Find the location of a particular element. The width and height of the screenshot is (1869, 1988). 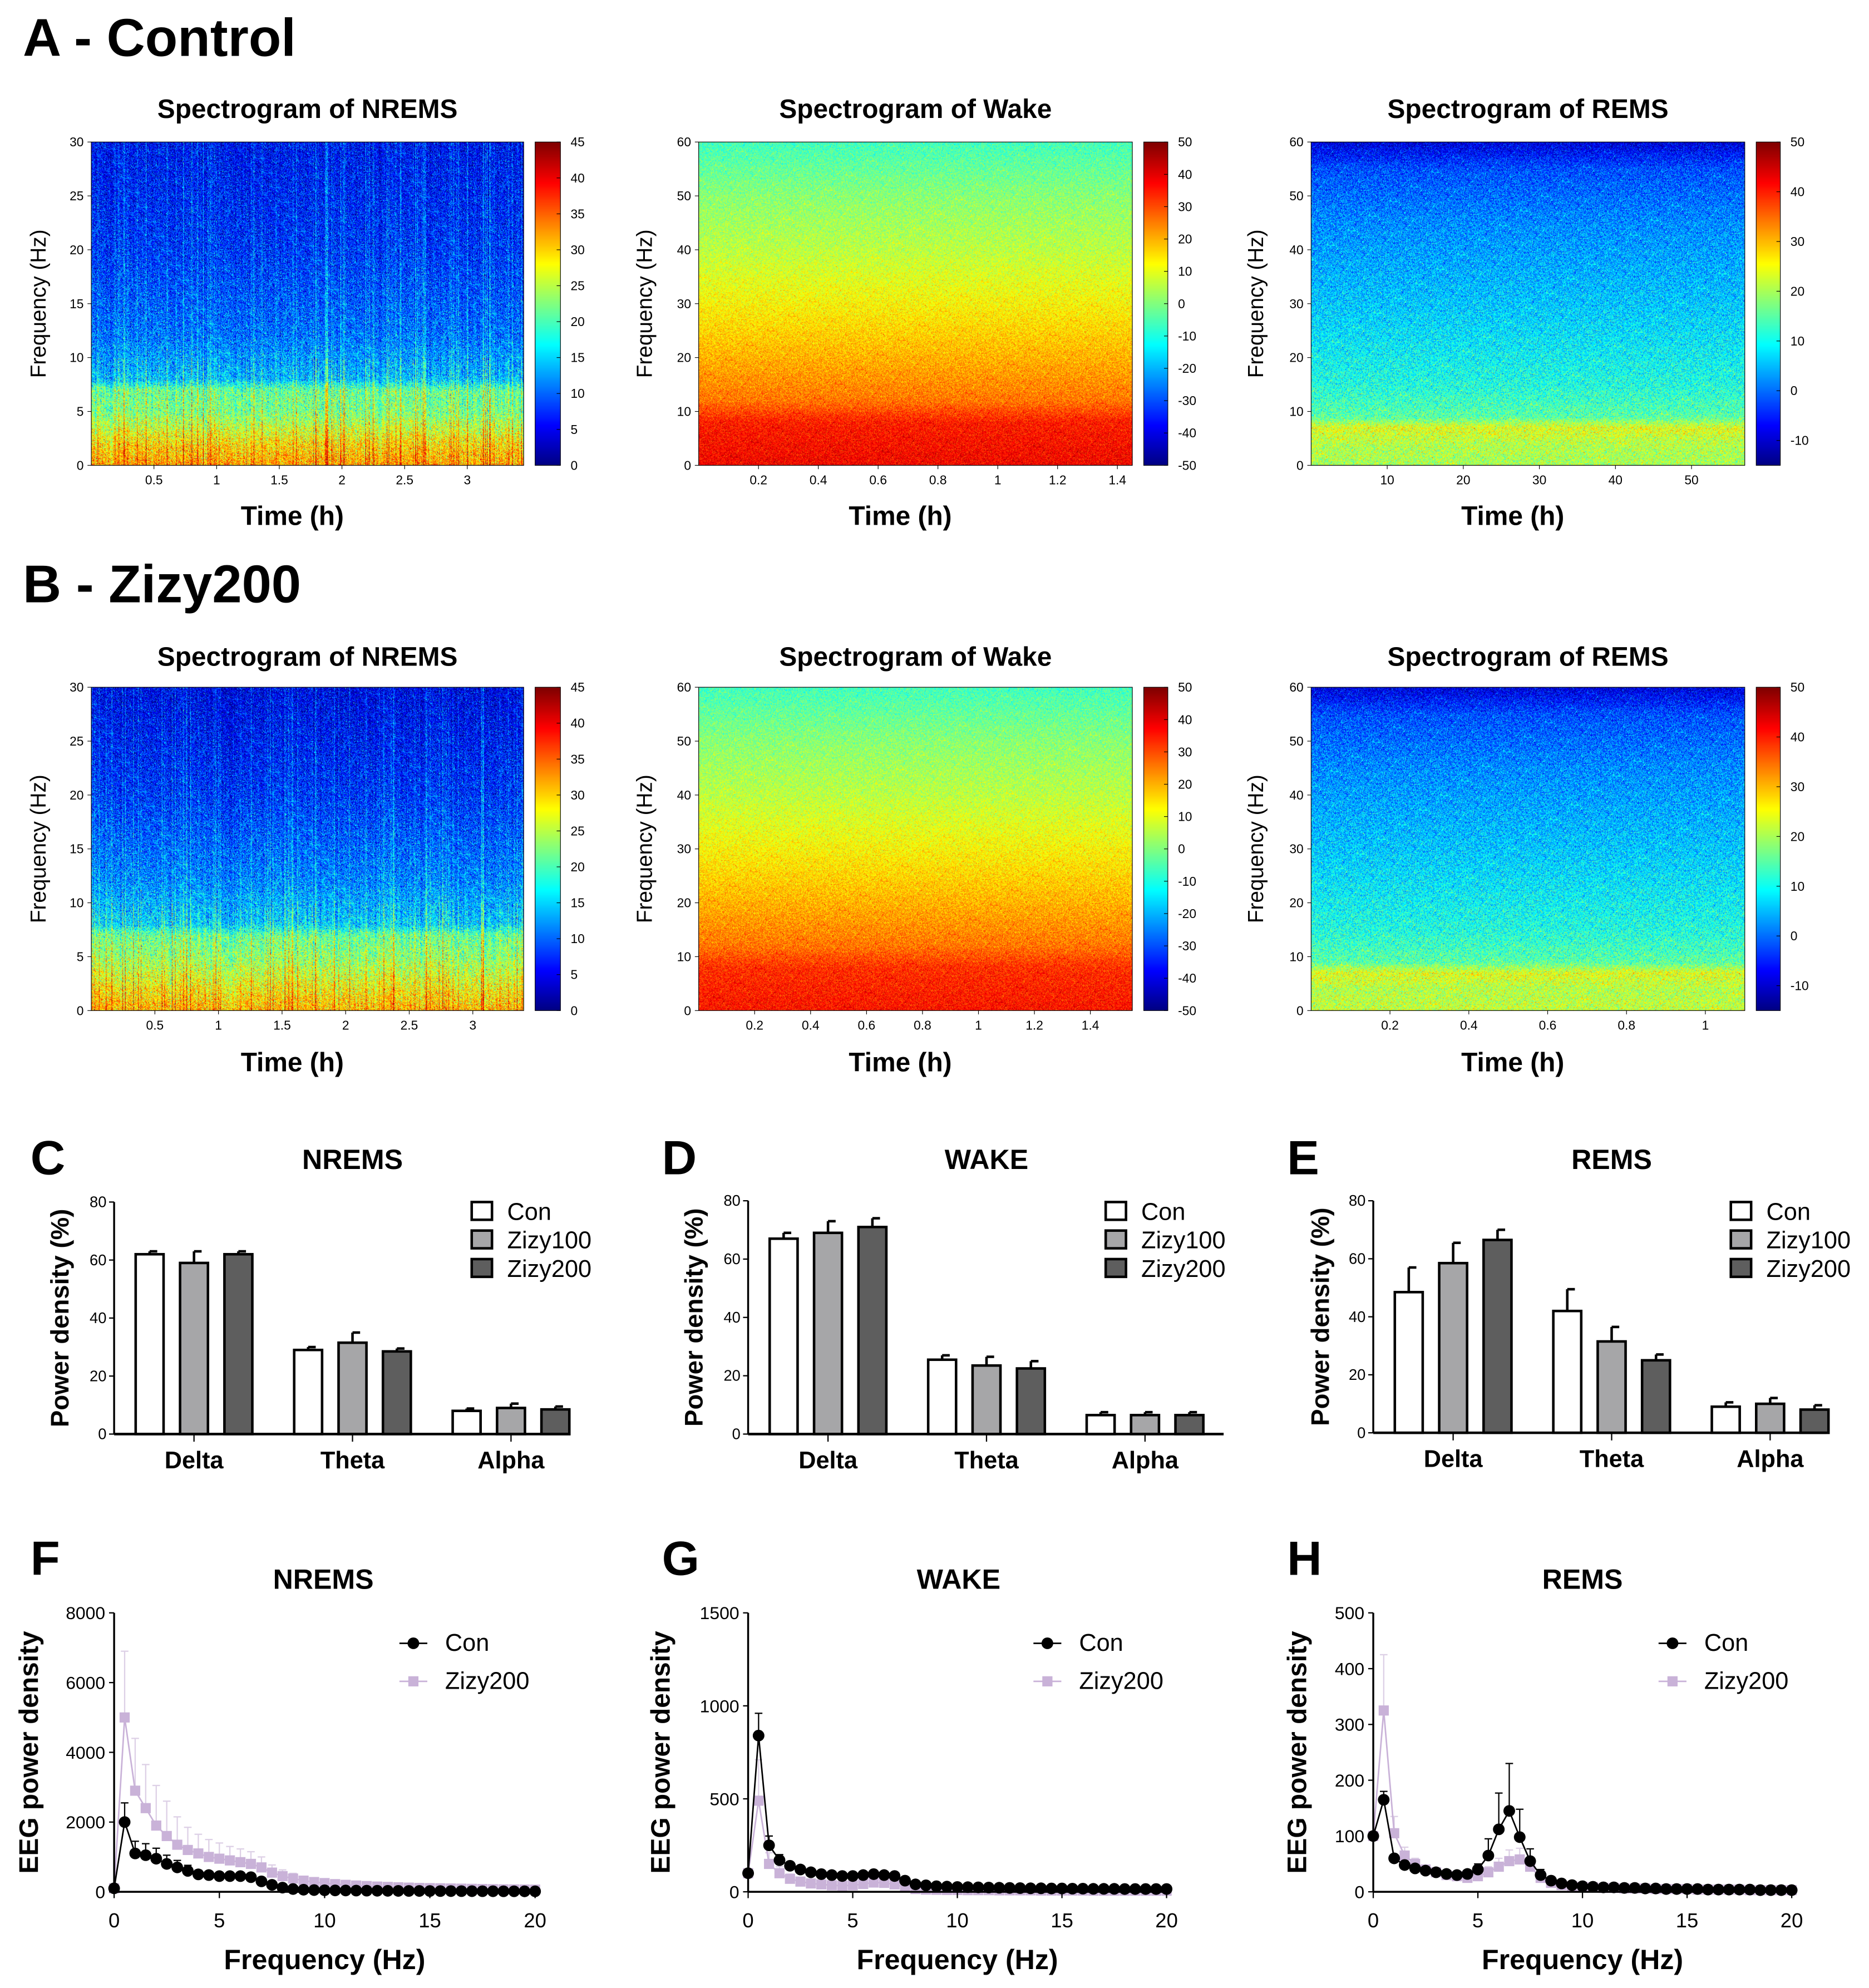

category-label: Theta is located at coordinates (352, 1460).